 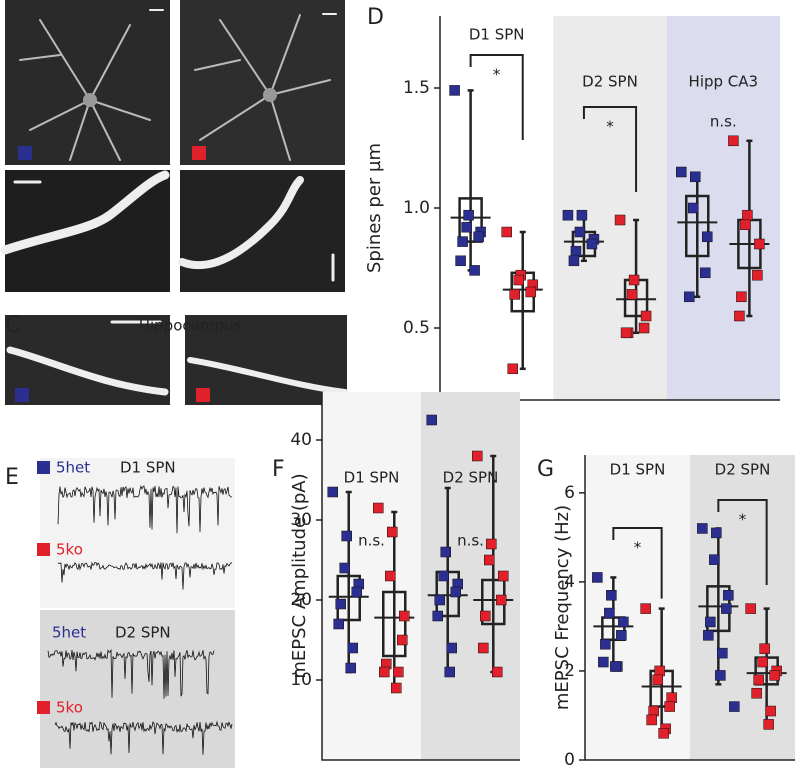 I want to click on y-tick-label: 0.5, so click(x=416, y=328).